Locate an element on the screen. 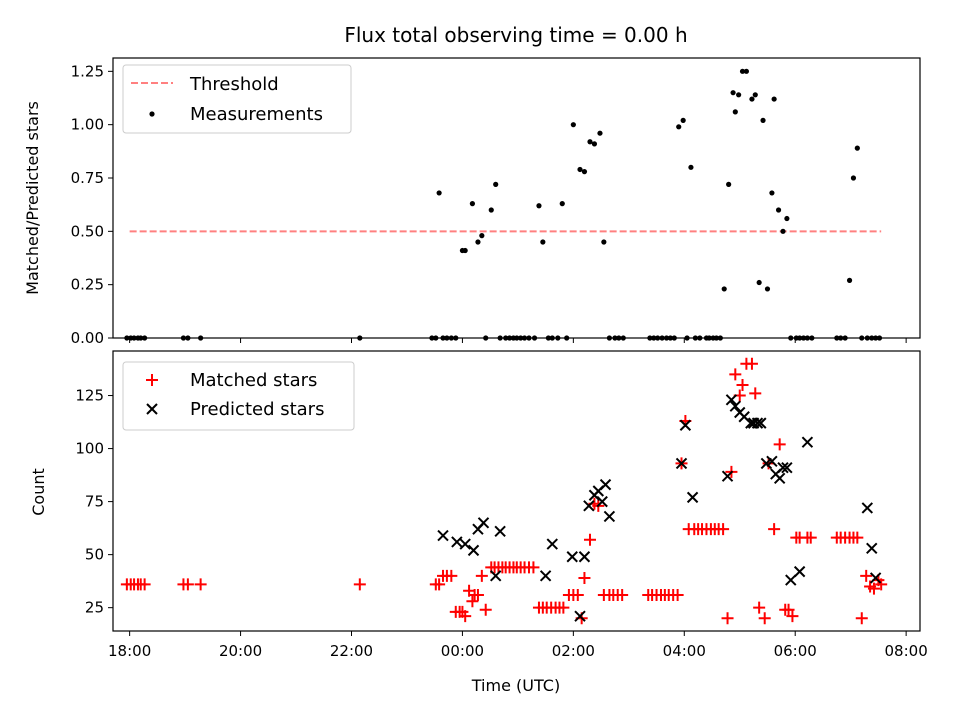  top-legend-box is located at coordinates (237, 99).